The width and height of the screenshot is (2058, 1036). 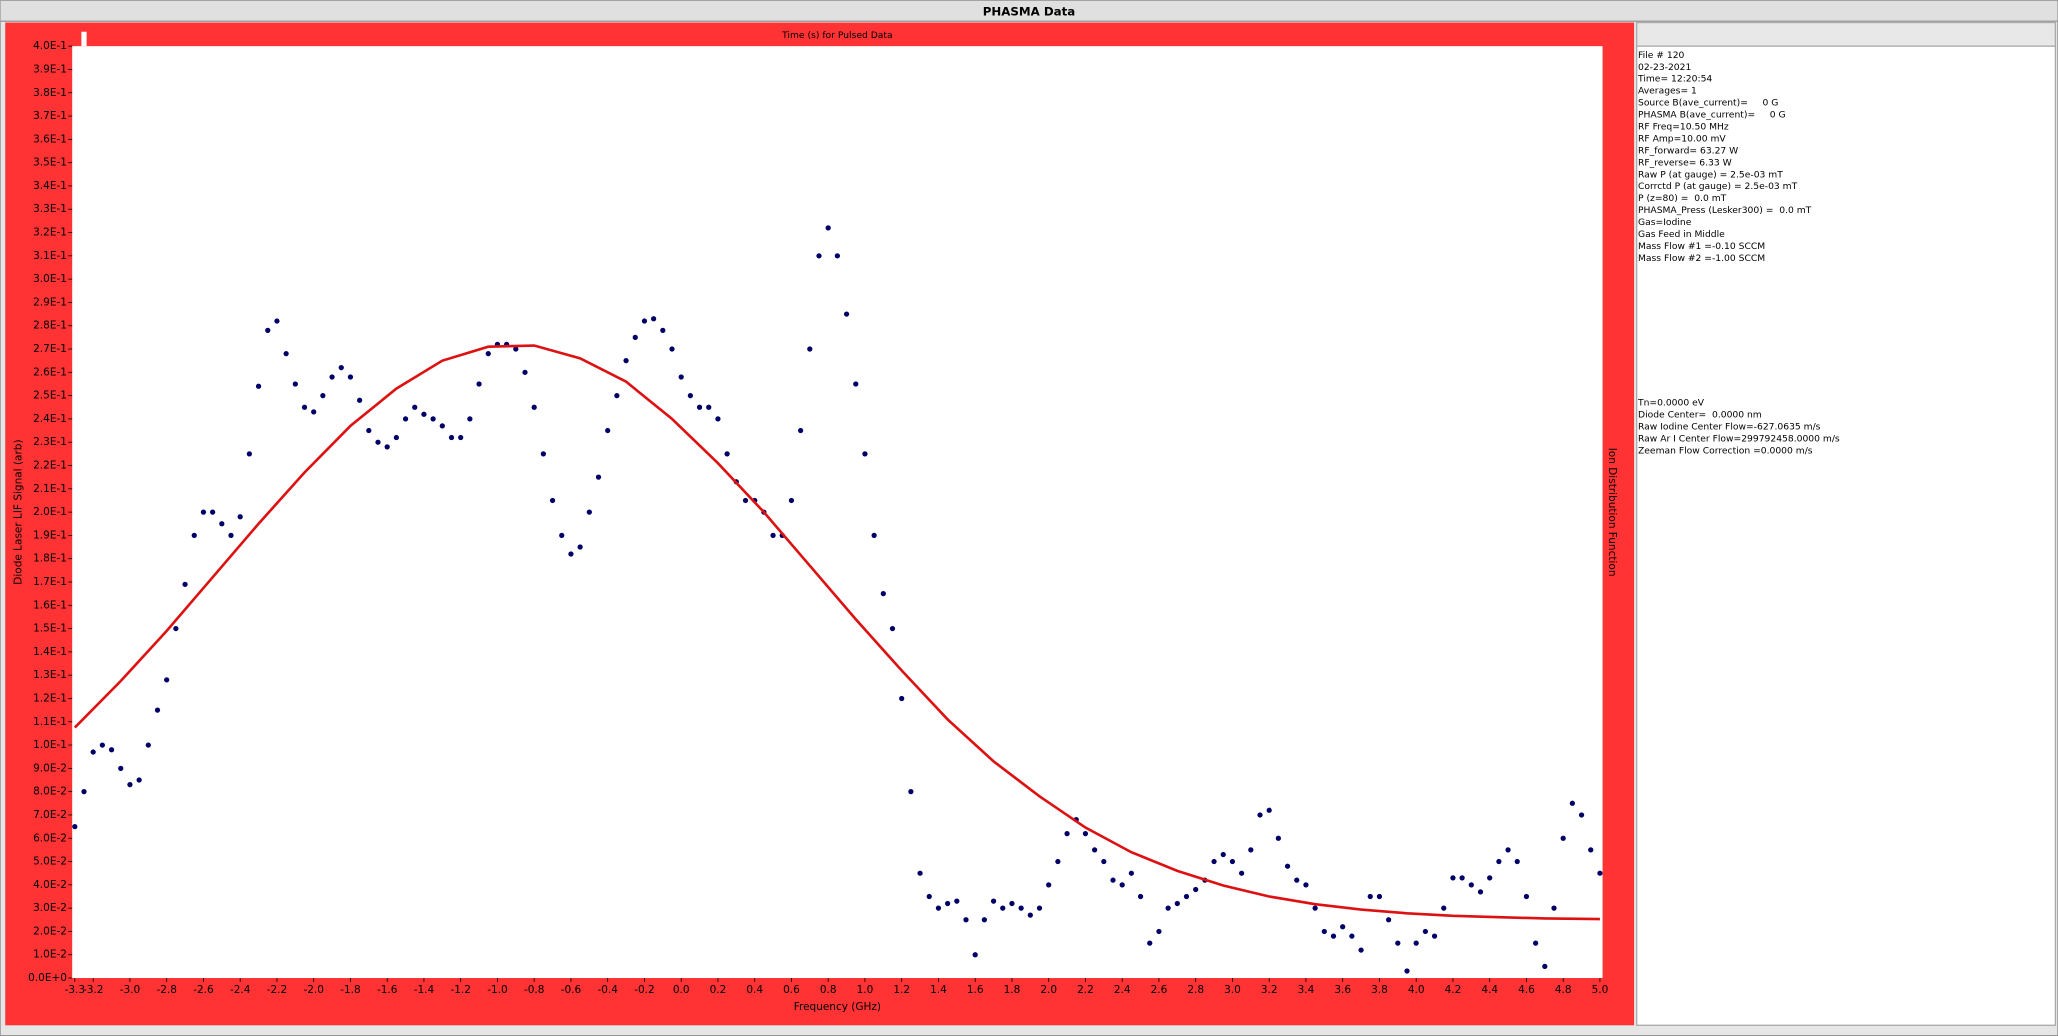 I want to click on title-bar, so click(x=1029, y=11).